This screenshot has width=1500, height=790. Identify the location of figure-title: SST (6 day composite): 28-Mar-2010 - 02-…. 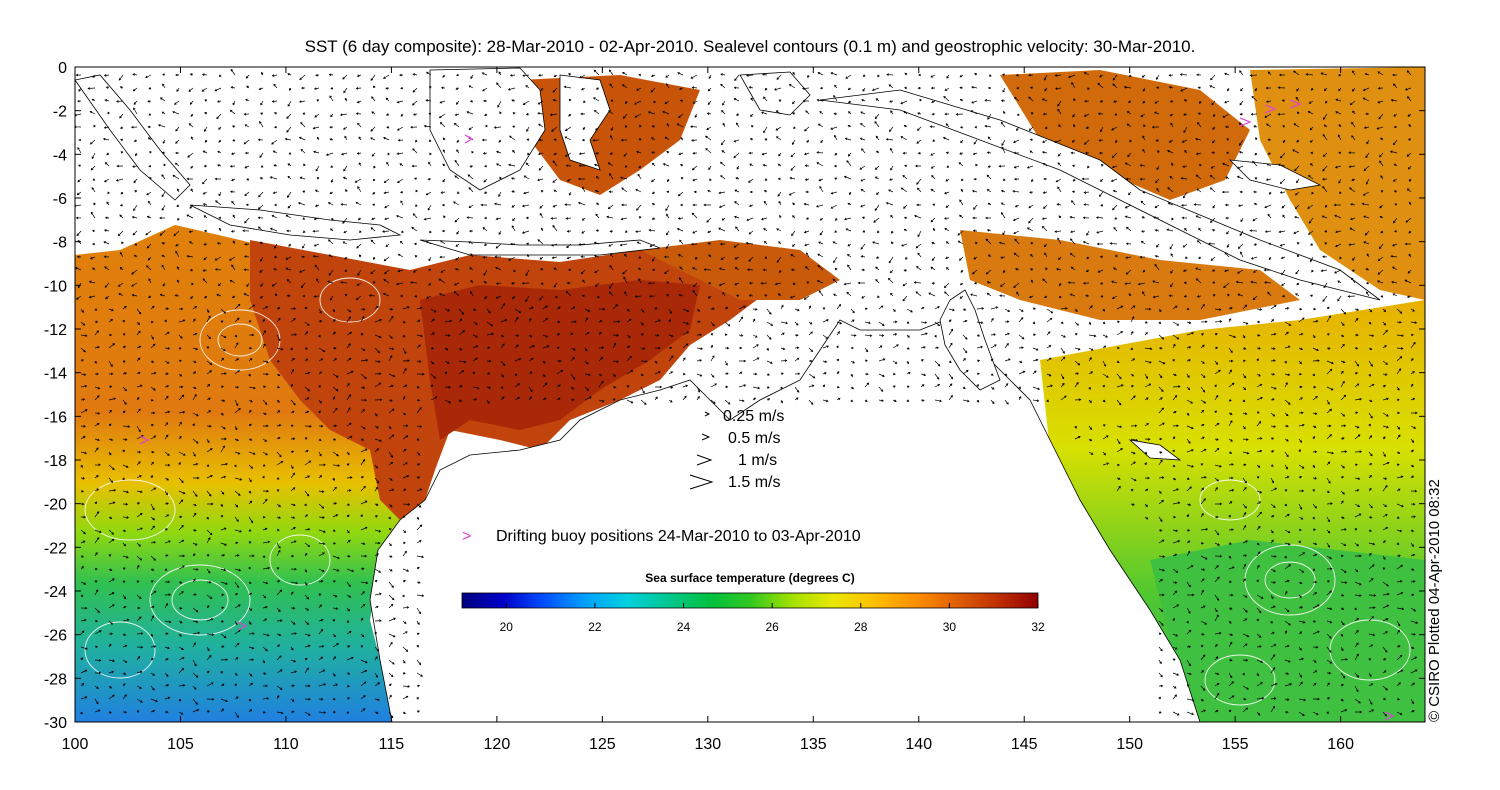
(750, 46).